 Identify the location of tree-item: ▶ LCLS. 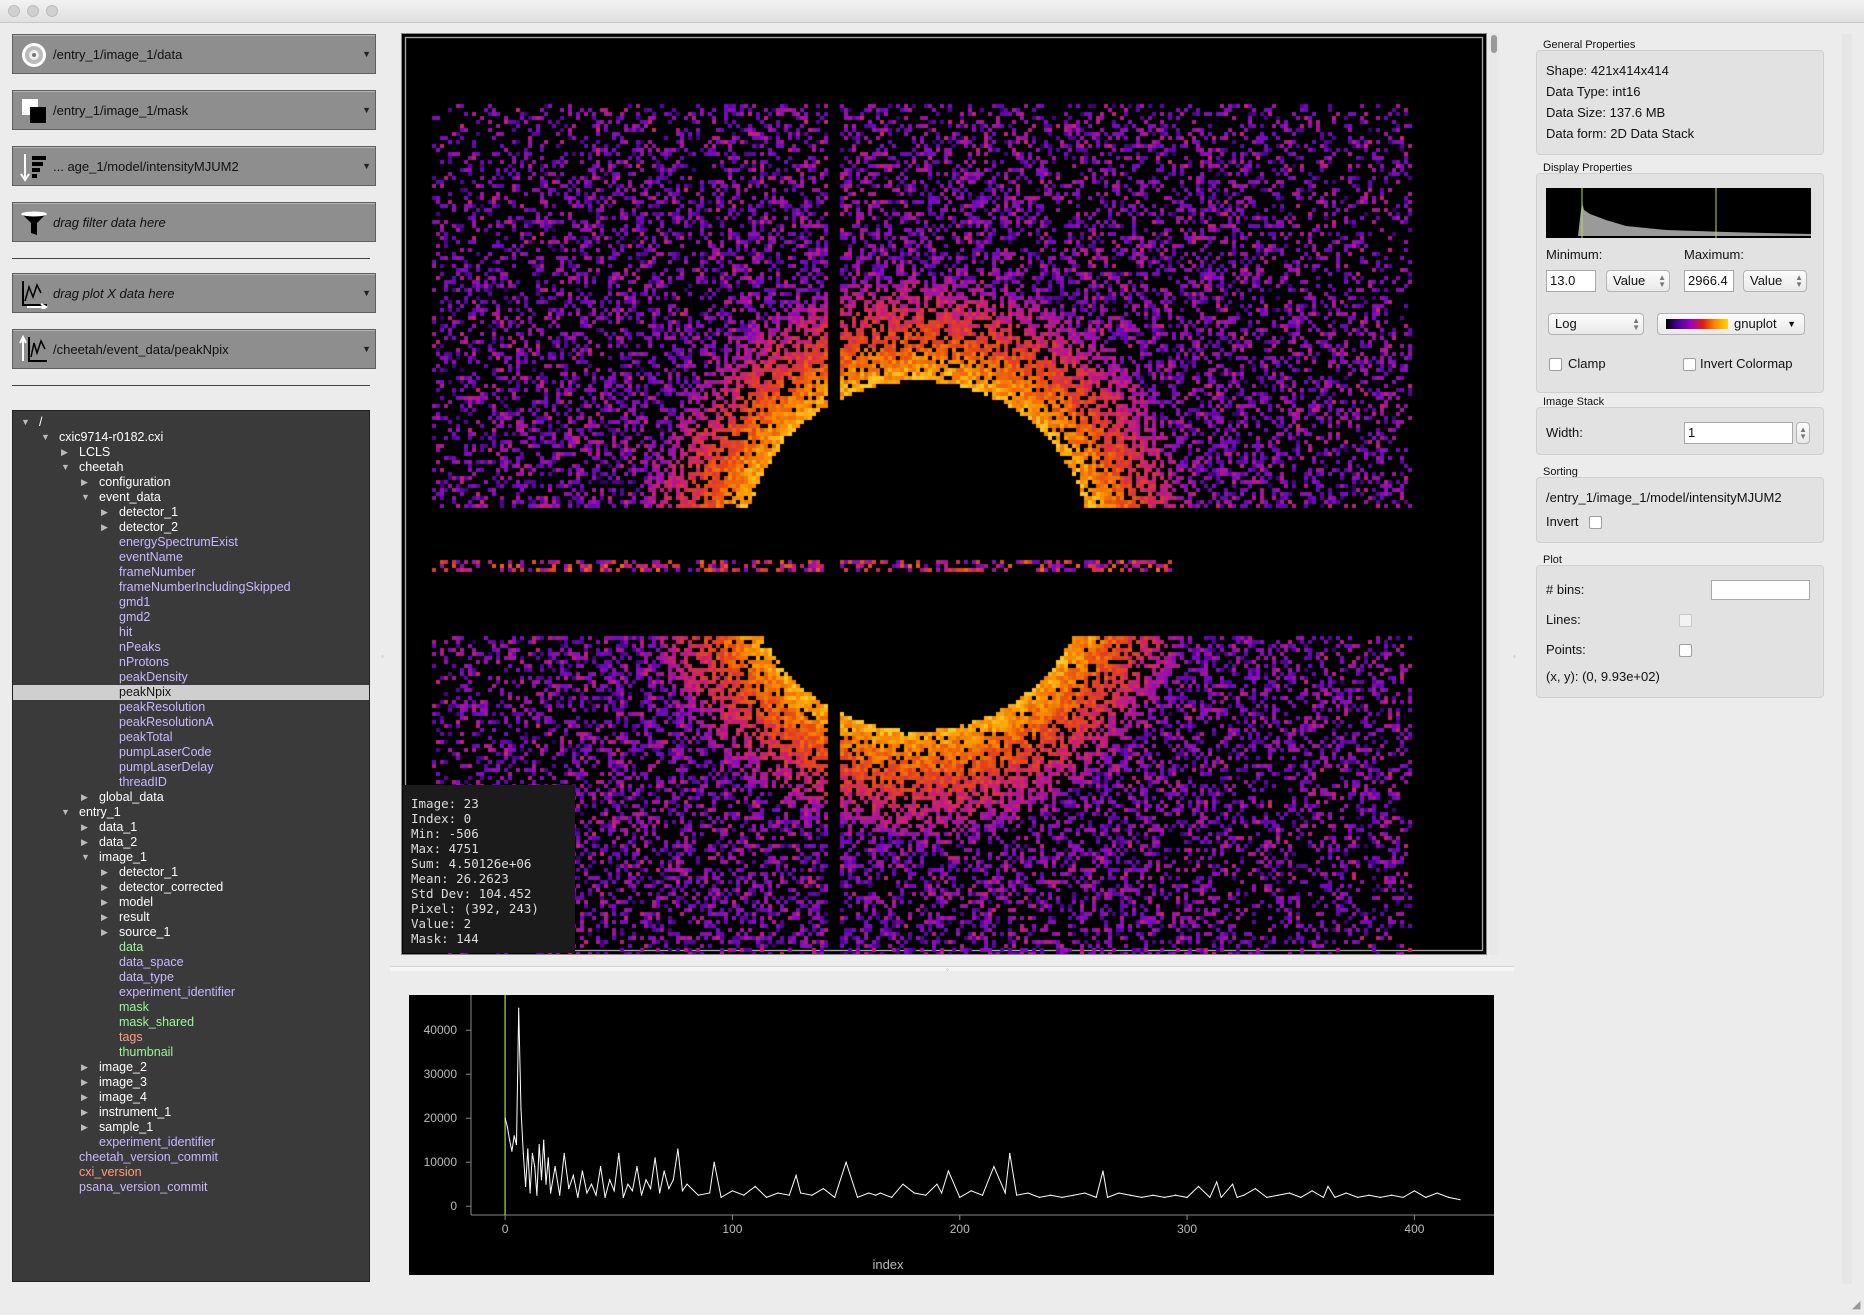
(191, 452).